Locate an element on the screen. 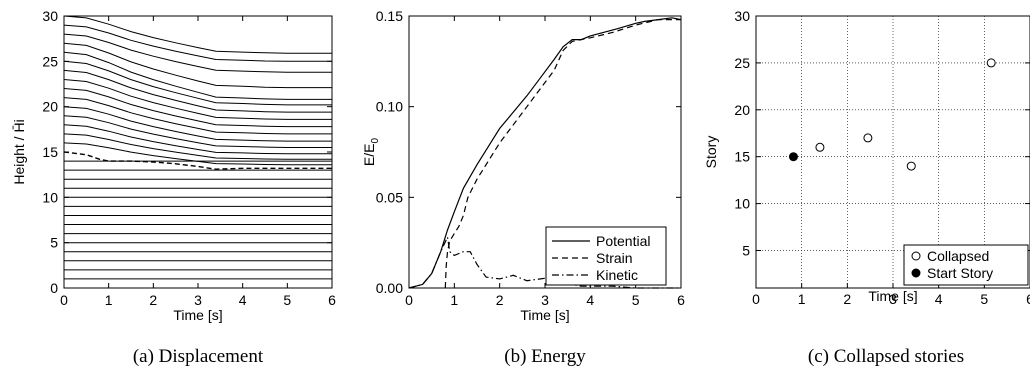 This screenshot has width=1030, height=374. y-tick-label: 0.15 is located at coordinates (389, 16).